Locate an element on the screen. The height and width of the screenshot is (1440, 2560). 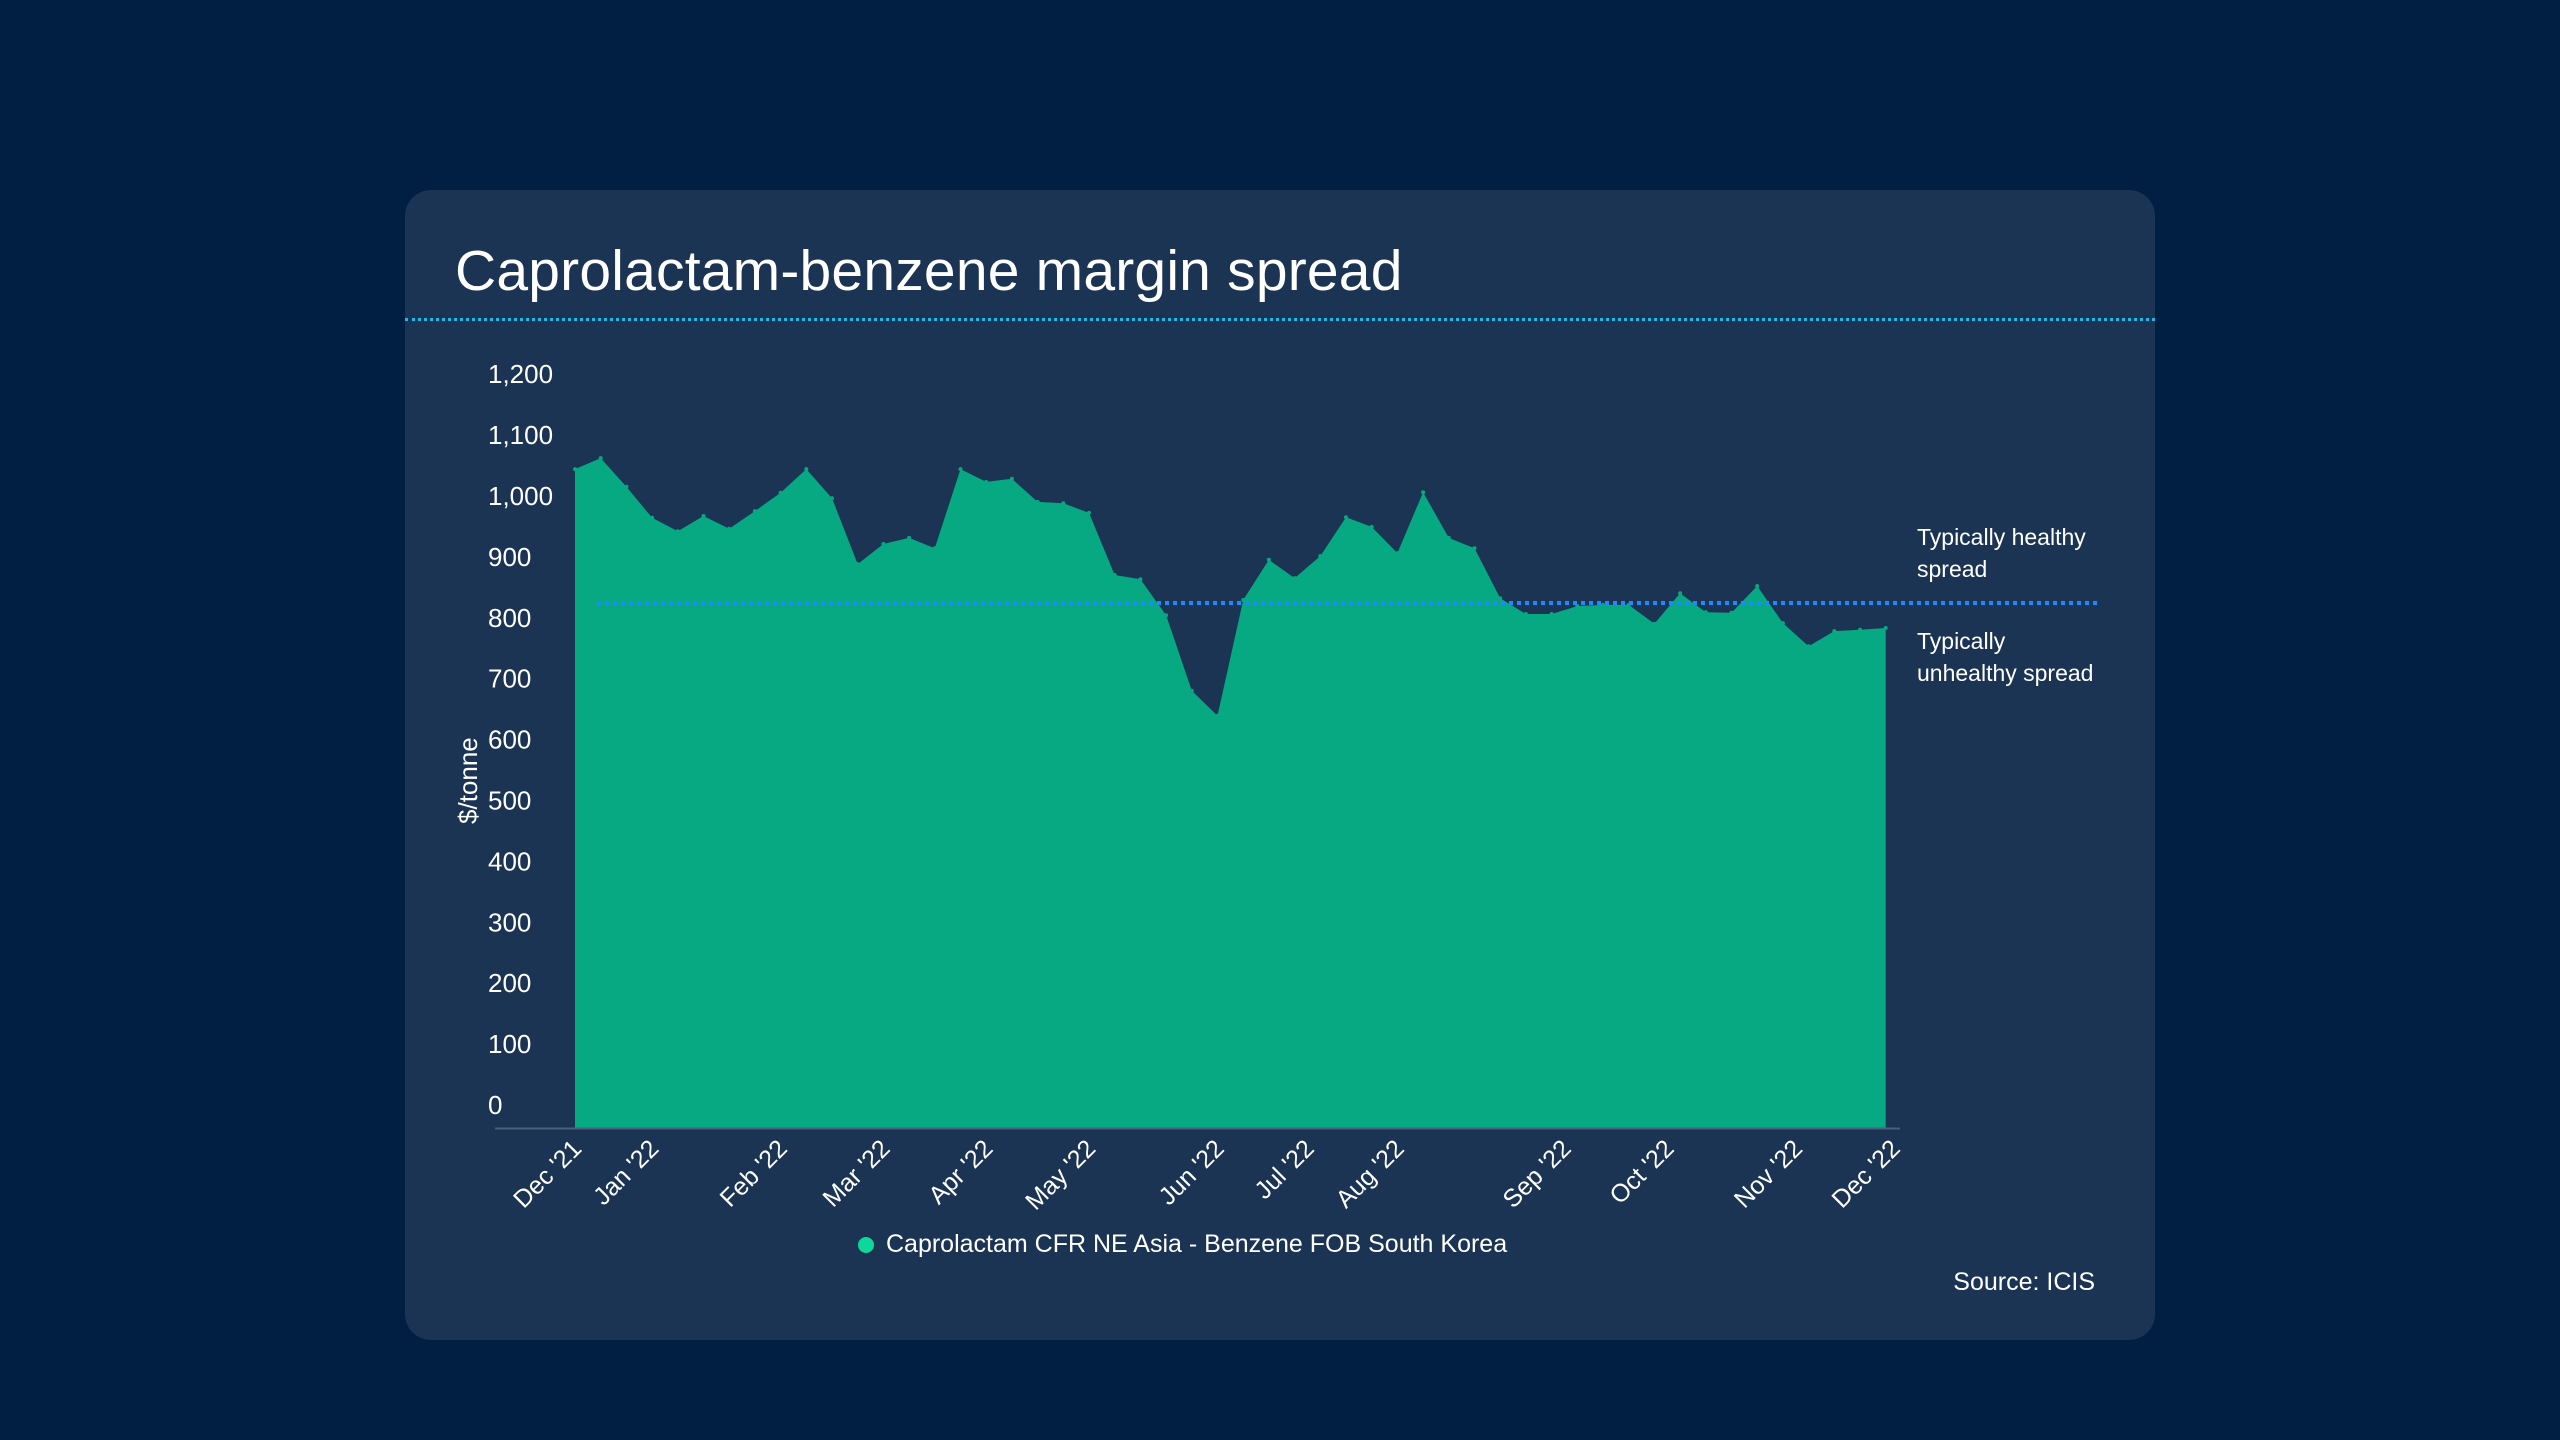
x-tick-label: May '22 is located at coordinates (1060, 1174).